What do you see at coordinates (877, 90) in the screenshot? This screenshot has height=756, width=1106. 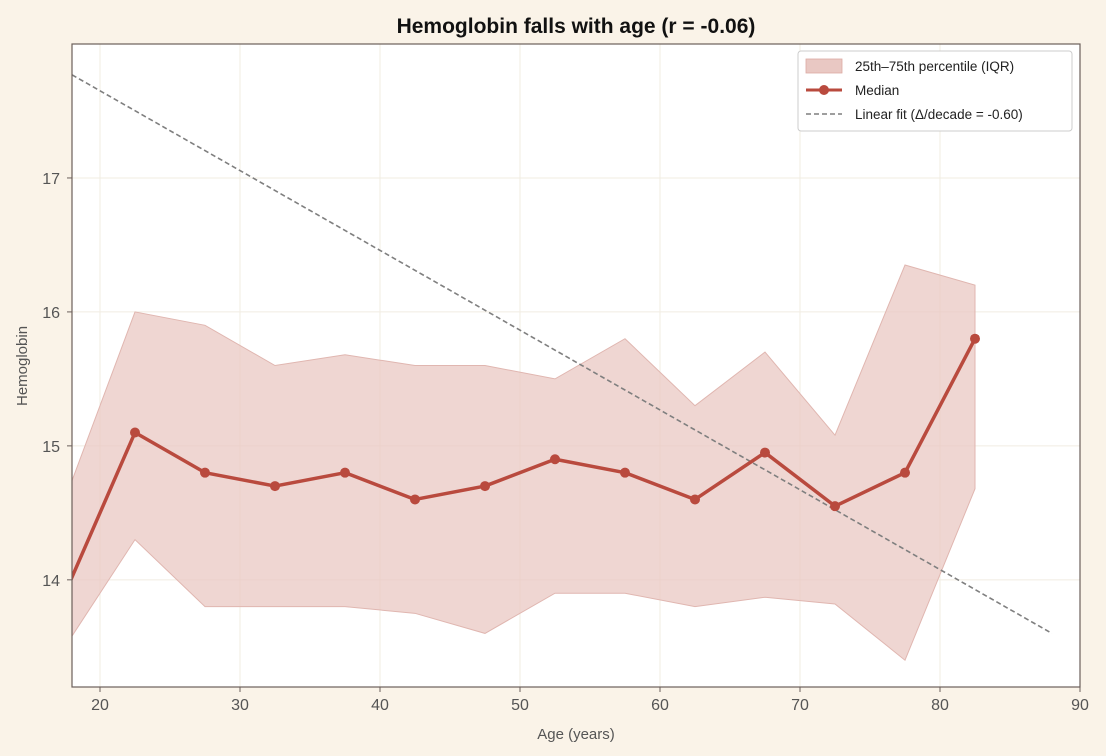 I see `legend-label-median: Median` at bounding box center [877, 90].